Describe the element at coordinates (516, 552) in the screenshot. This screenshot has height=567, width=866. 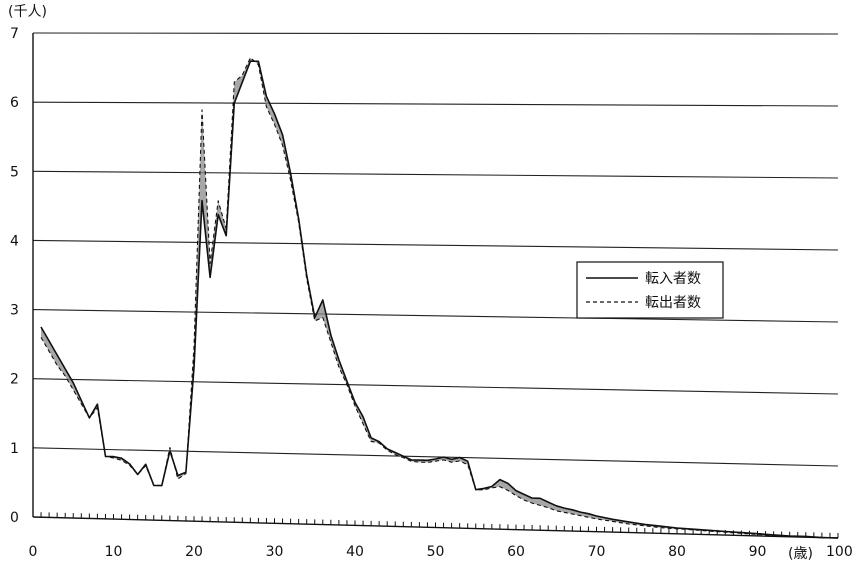
I see `x-tick-label-60: 60` at that location.